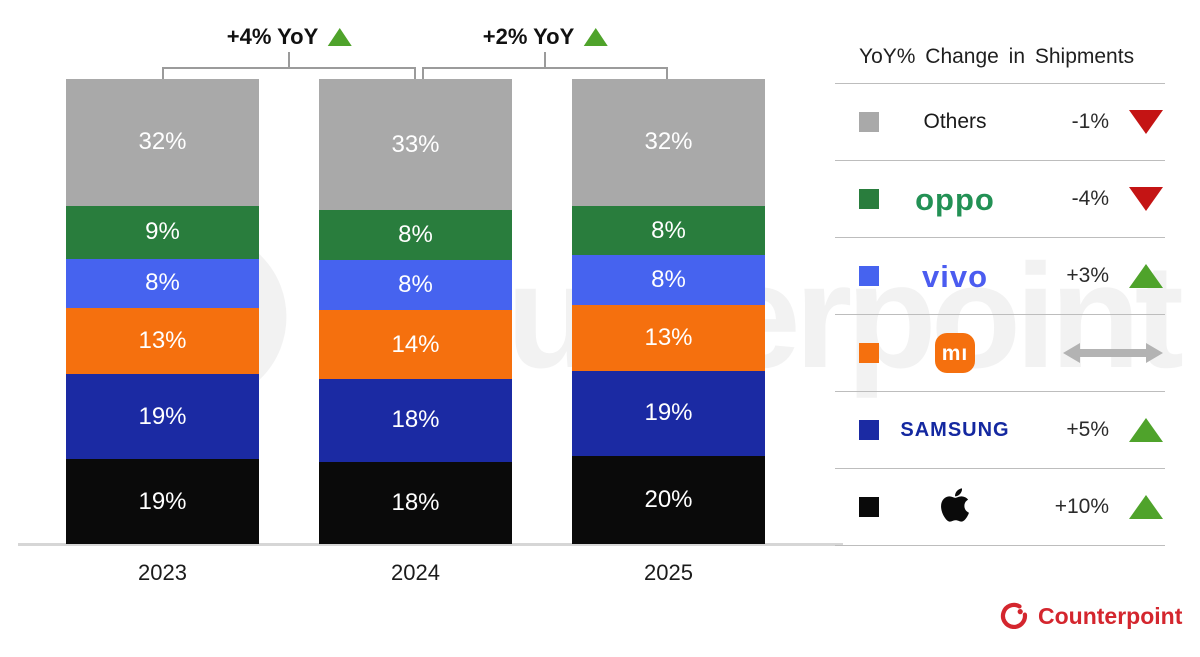  I want to click on flat-double-arrow-icon, so click(1113, 353).